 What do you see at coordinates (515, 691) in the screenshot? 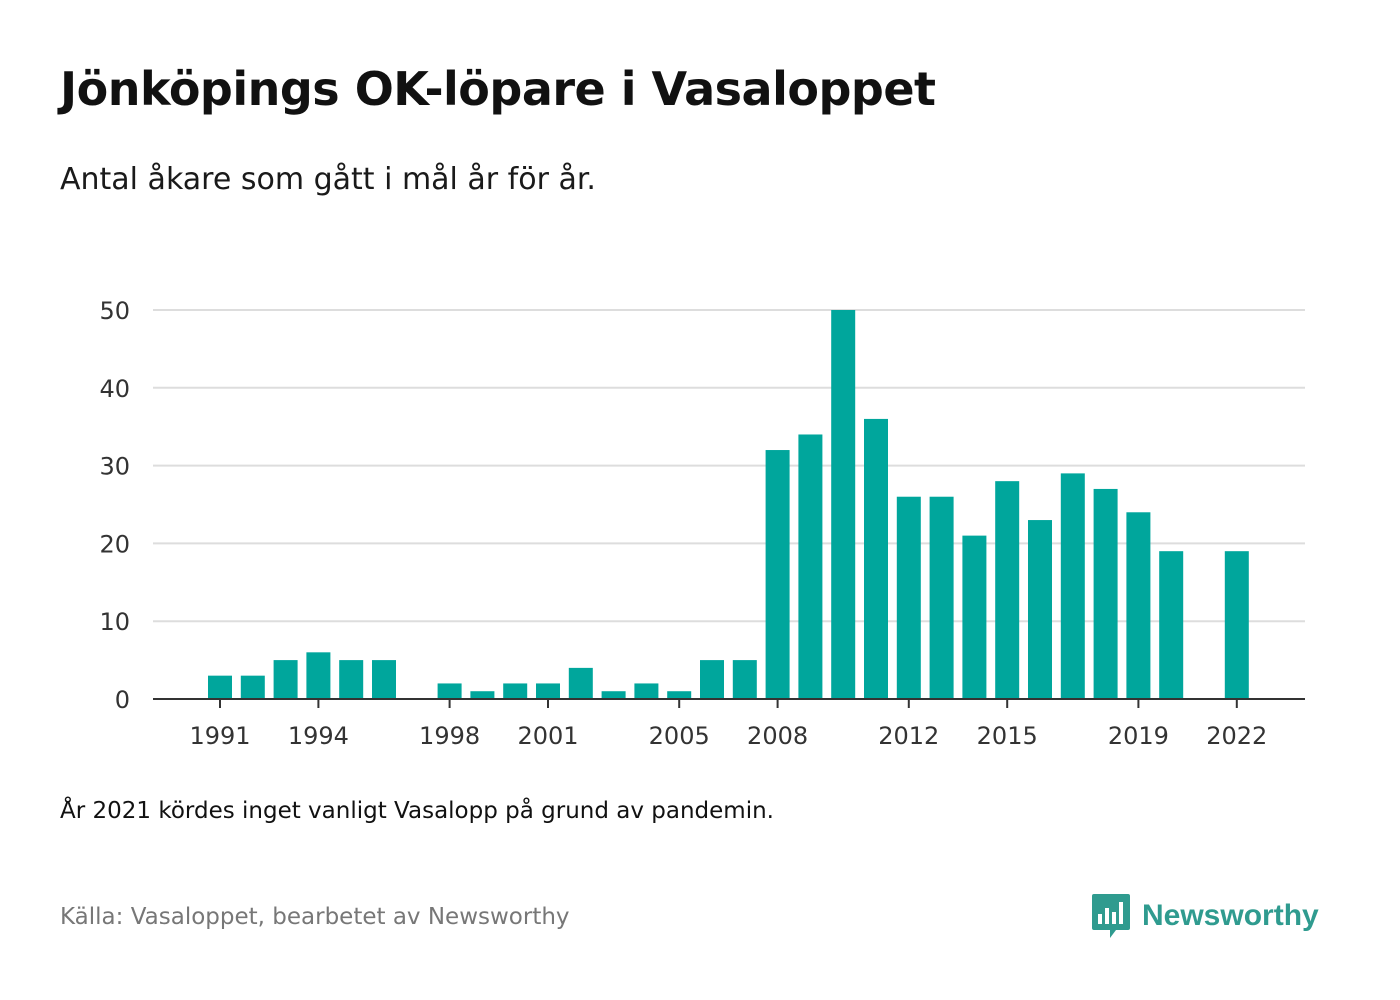
I see `bar-2000` at bounding box center [515, 691].